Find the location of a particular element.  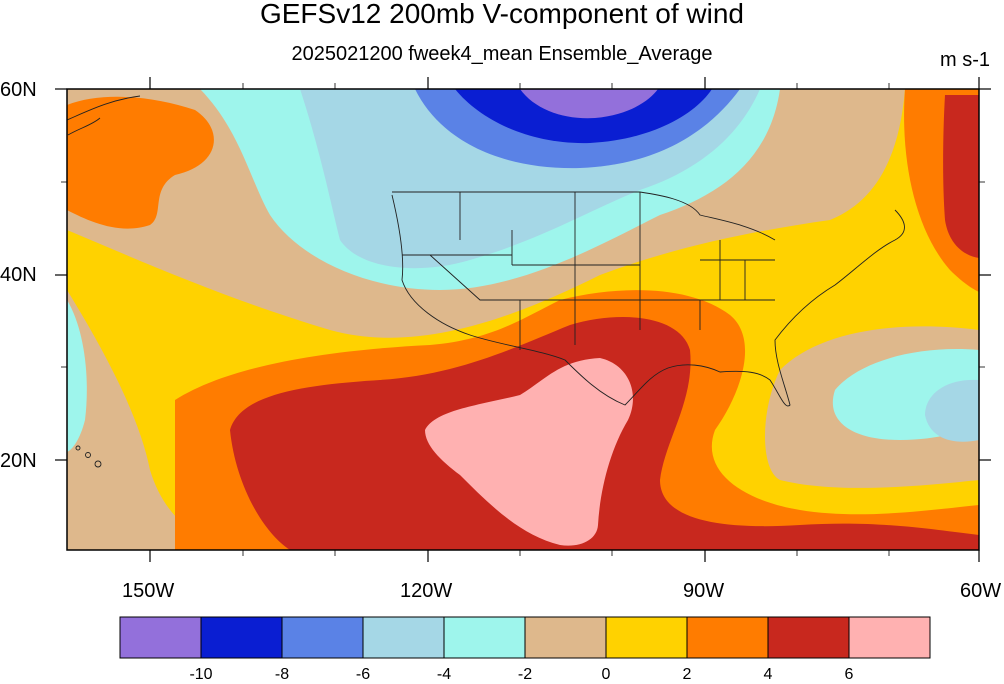

lat-label-60n: 60N is located at coordinates (18, 90).